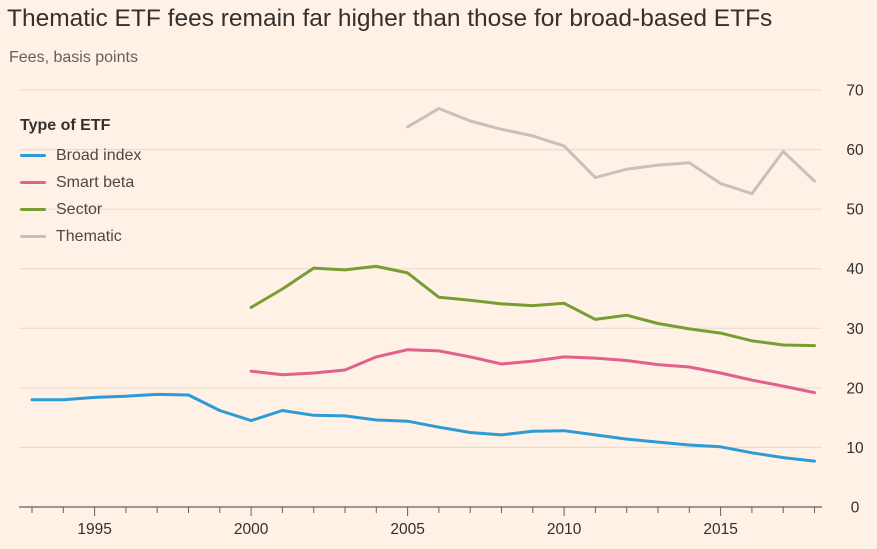 This screenshot has width=877, height=549. What do you see at coordinates (855, 269) in the screenshot?
I see `y-tick-label: 40` at bounding box center [855, 269].